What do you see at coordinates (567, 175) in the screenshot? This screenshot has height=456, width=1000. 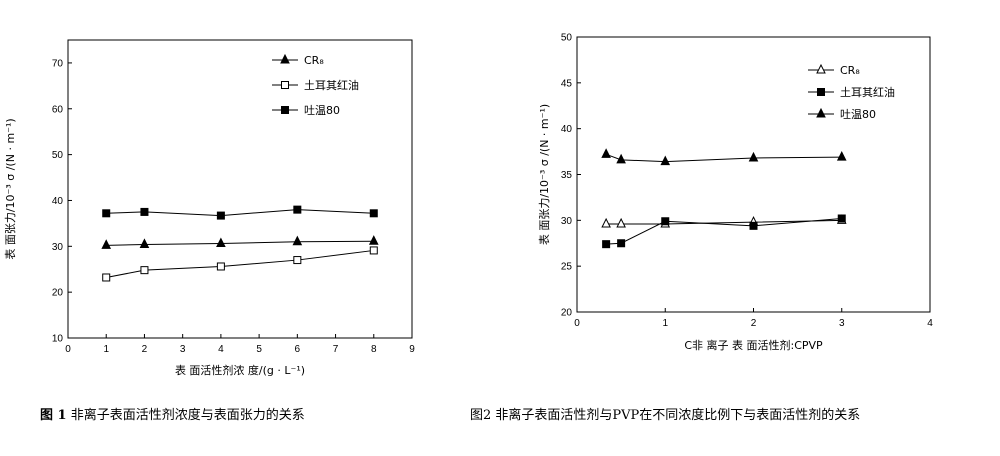 I see `y-tick-label: 35` at bounding box center [567, 175].